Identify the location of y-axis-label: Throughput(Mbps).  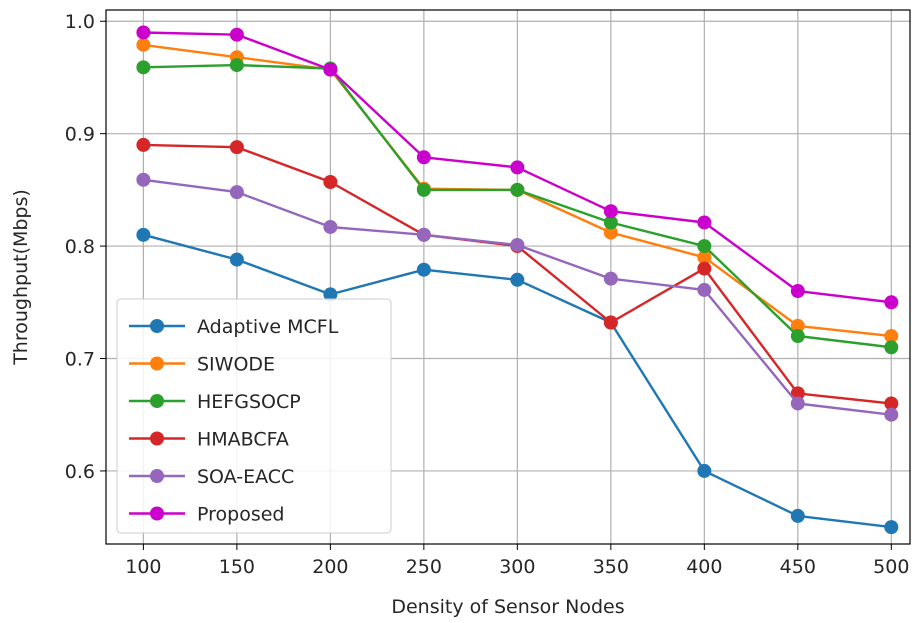
(21, 277).